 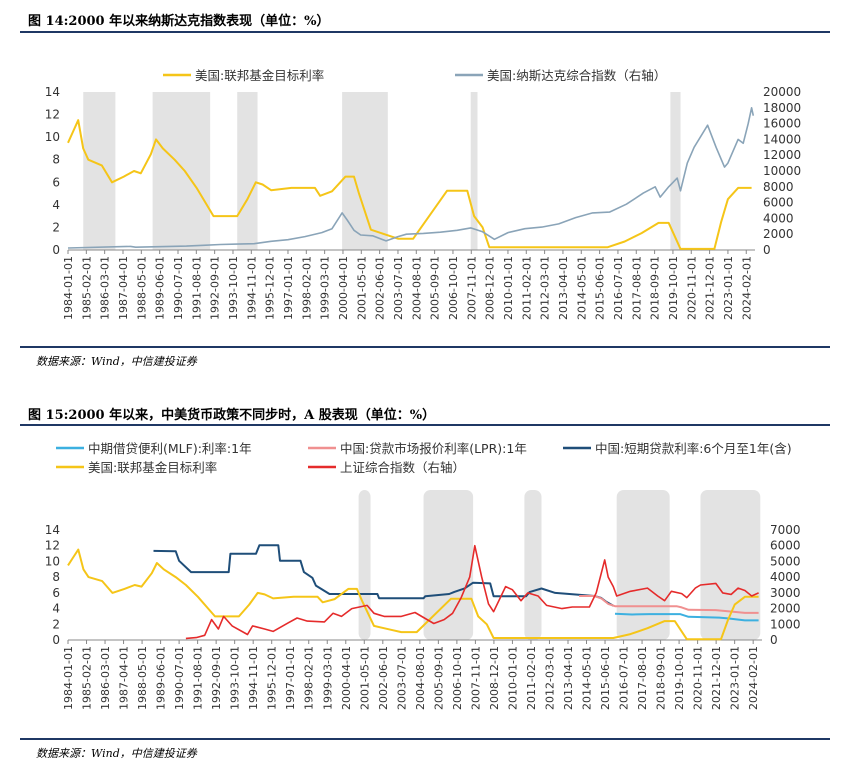 What do you see at coordinates (785, 530) in the screenshot?
I see `y-right-tick-label: 7000` at bounding box center [785, 530].